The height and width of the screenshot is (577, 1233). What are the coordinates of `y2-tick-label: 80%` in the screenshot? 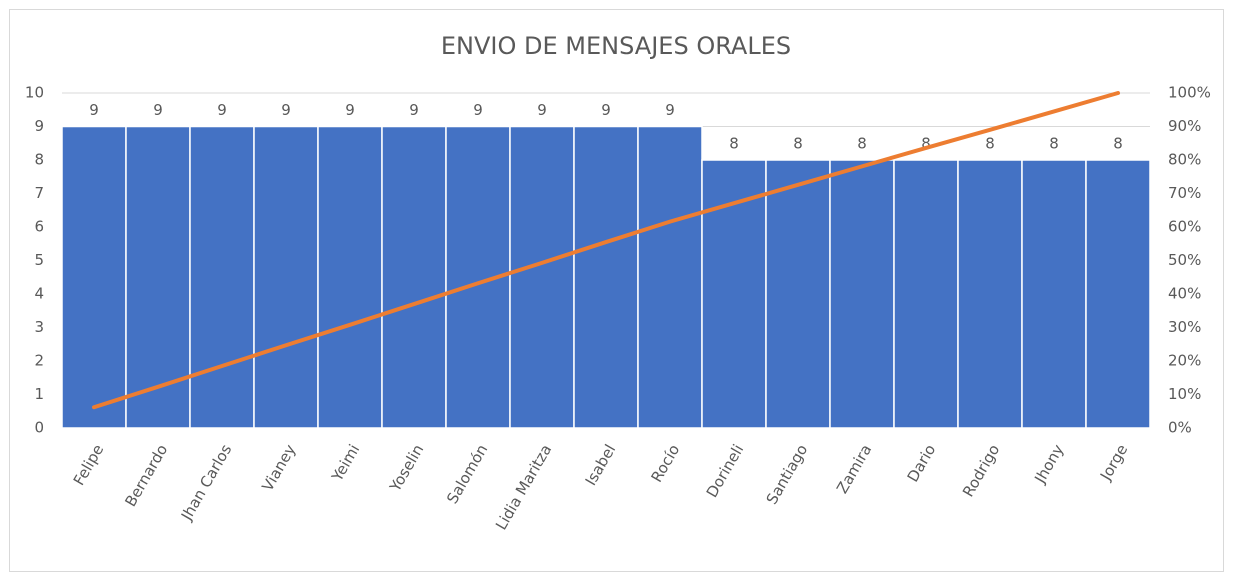 It's located at (1184, 160).